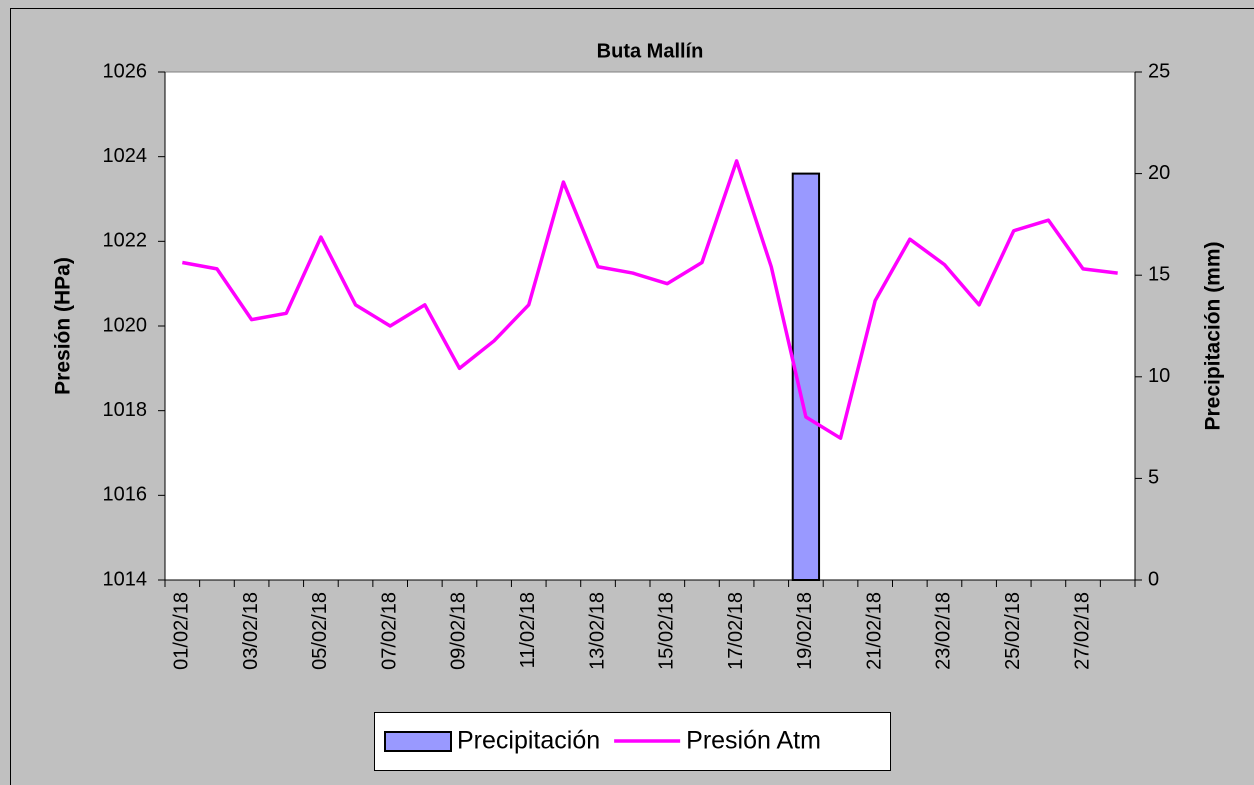  I want to click on y-tick-label: 1014, so click(125, 579).